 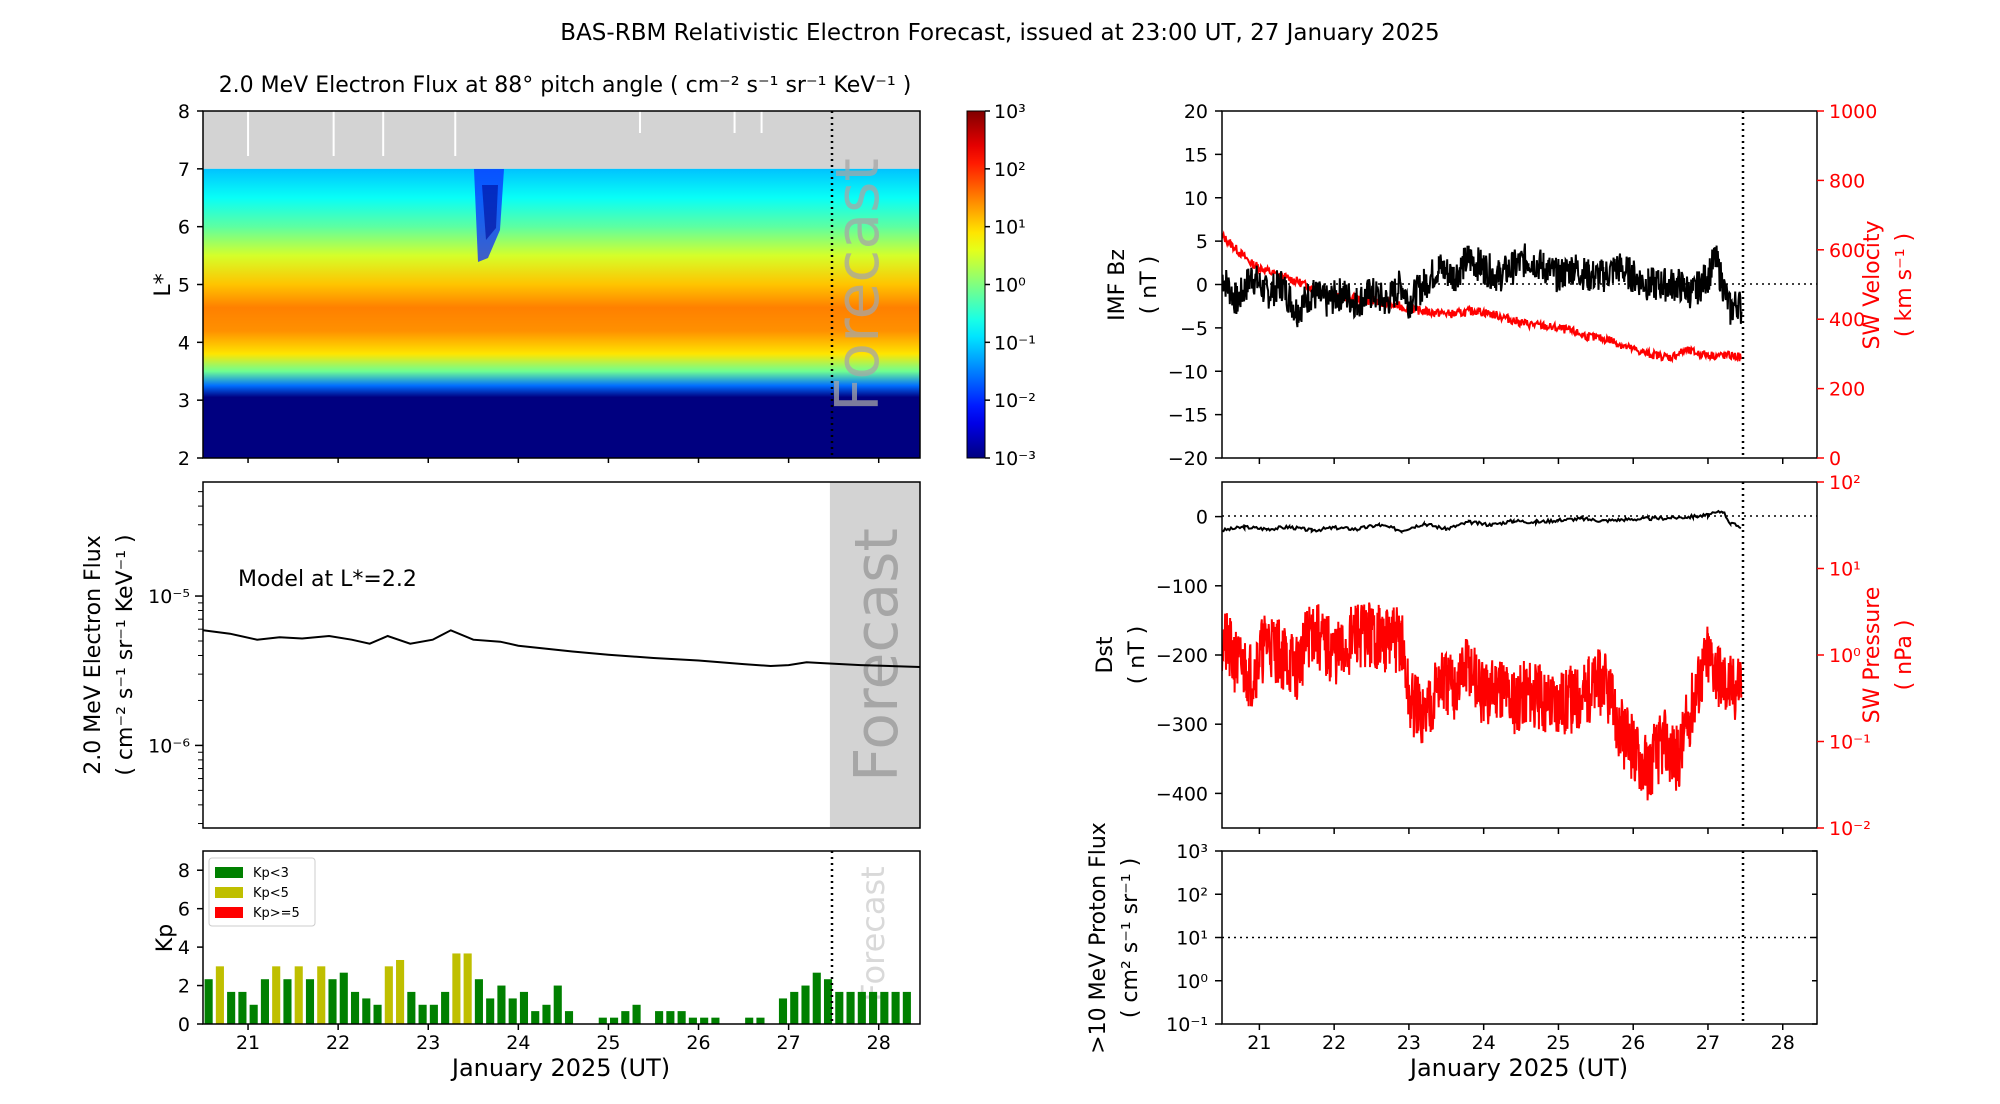 What do you see at coordinates (184, 286) in the screenshot?
I see `spectrogram-y-tick-label: 5` at bounding box center [184, 286].